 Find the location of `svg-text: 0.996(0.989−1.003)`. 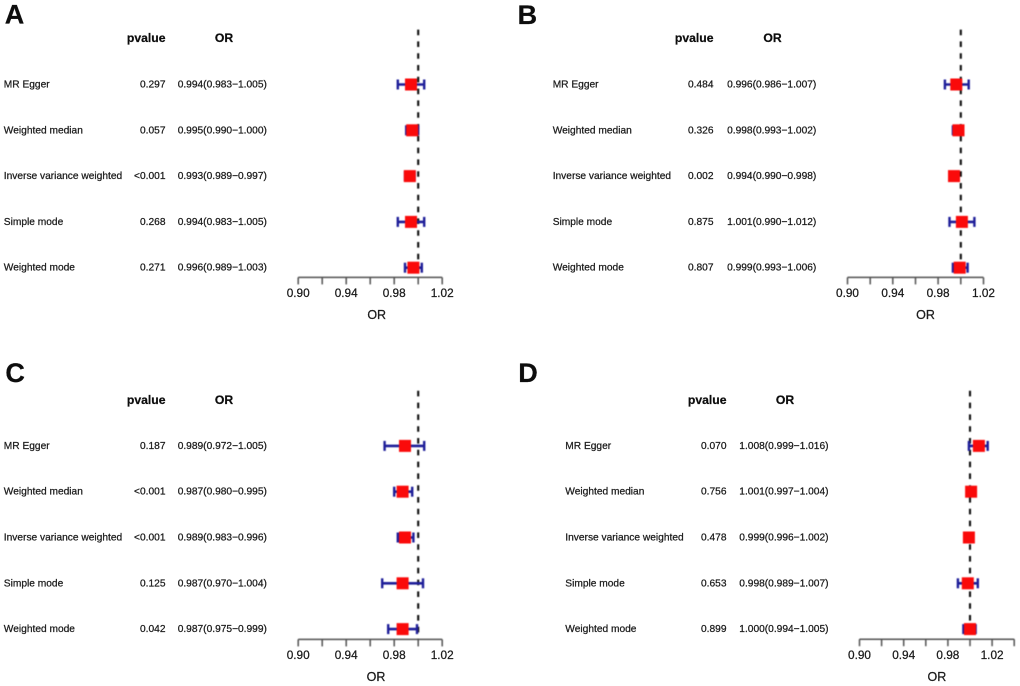

svg-text: 0.996(0.989−1.003) is located at coordinates (222, 268).